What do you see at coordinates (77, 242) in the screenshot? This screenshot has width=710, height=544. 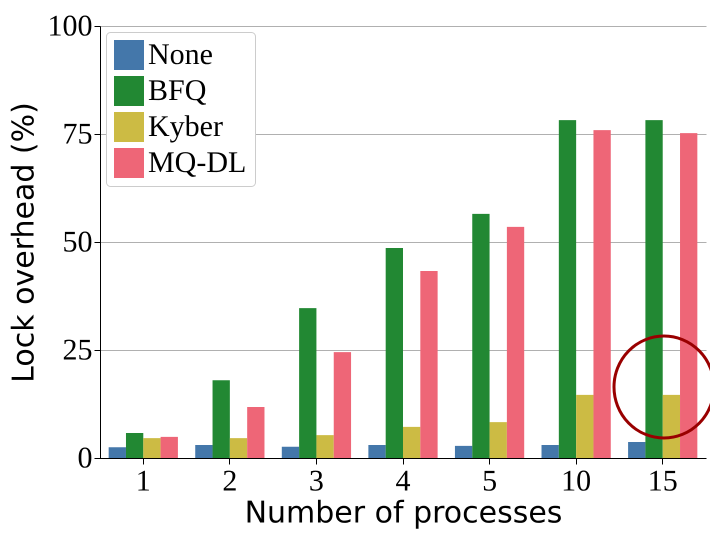 I see `y-tick-label: 50` at bounding box center [77, 242].